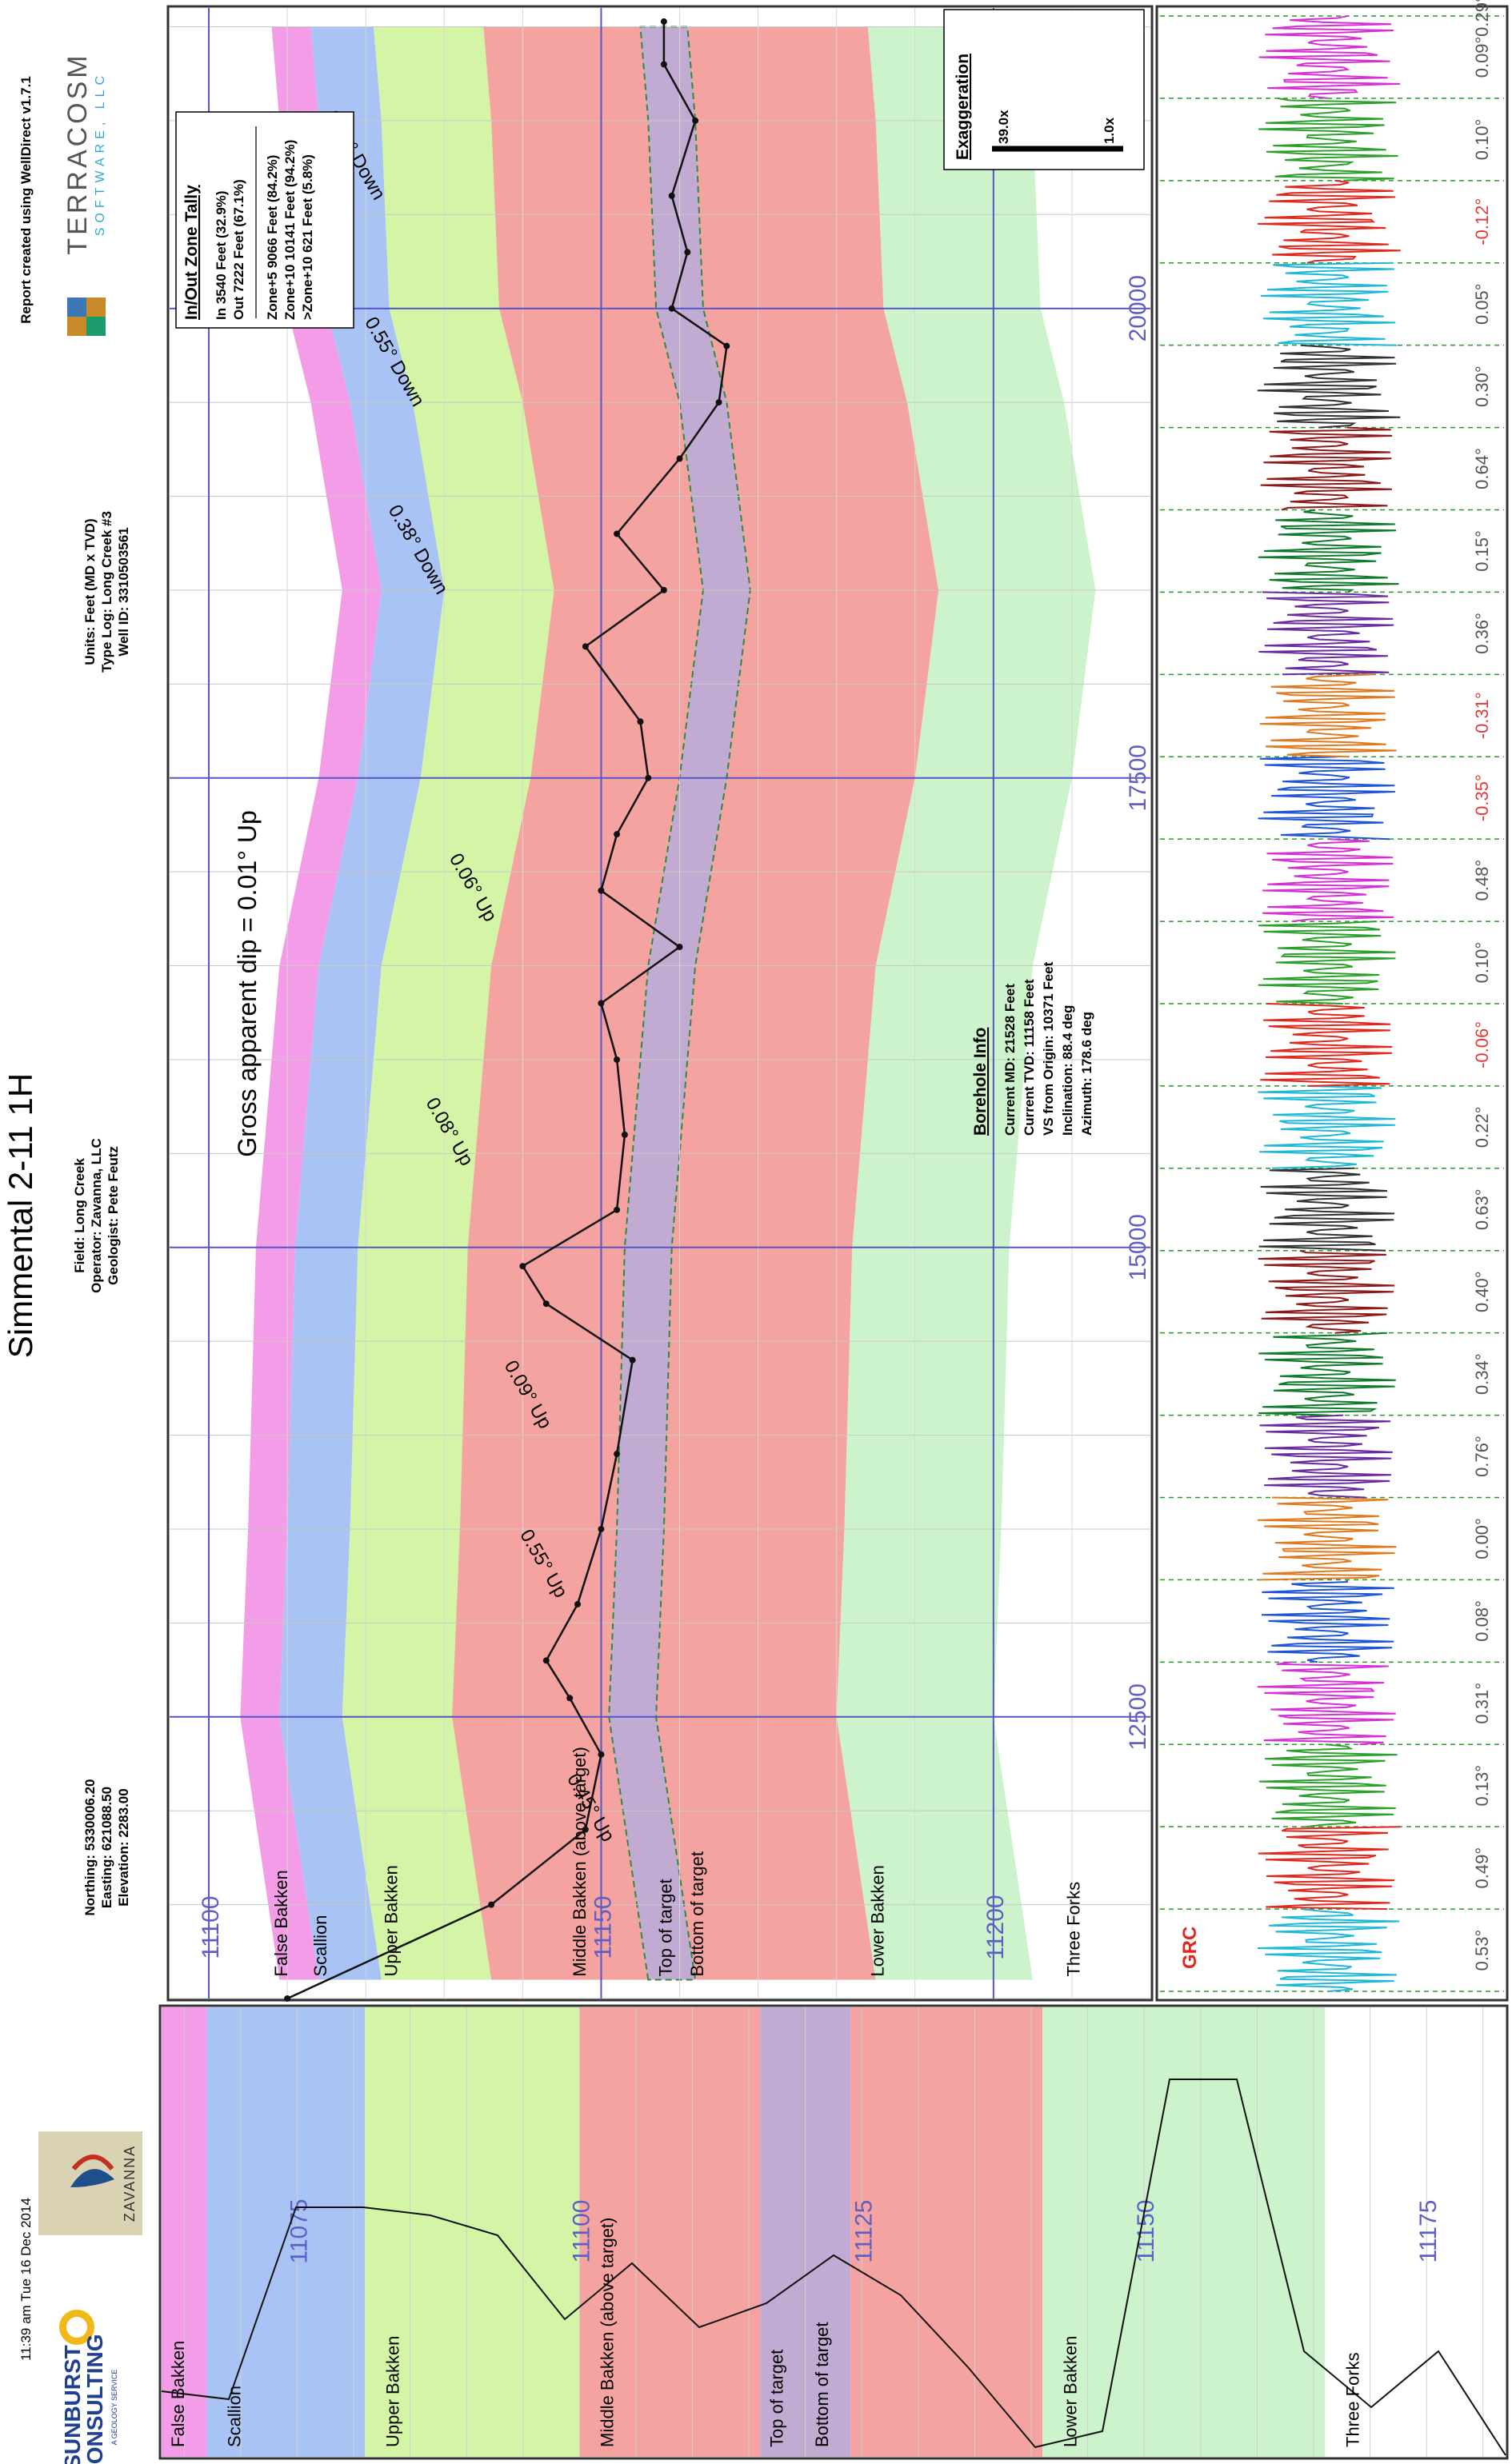 The image size is (1512, 2464). What do you see at coordinates (191, 252) in the screenshot?
I see `tally-title: In/Out Zone Tally` at bounding box center [191, 252].